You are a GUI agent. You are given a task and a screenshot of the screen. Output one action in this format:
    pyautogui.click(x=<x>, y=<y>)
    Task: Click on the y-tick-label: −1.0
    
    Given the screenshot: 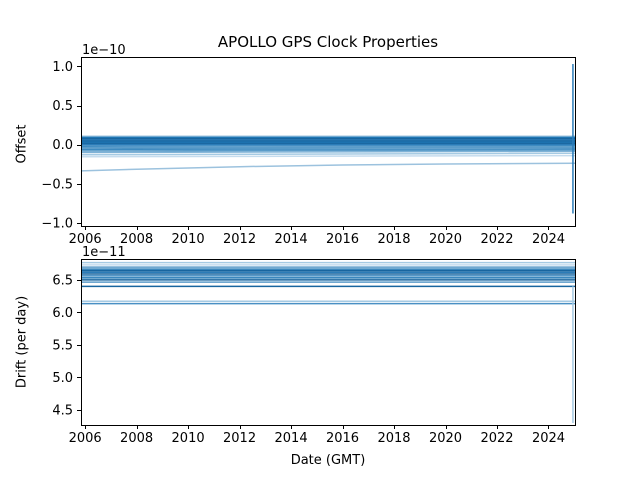 What is the action you would take?
    pyautogui.click(x=57, y=223)
    